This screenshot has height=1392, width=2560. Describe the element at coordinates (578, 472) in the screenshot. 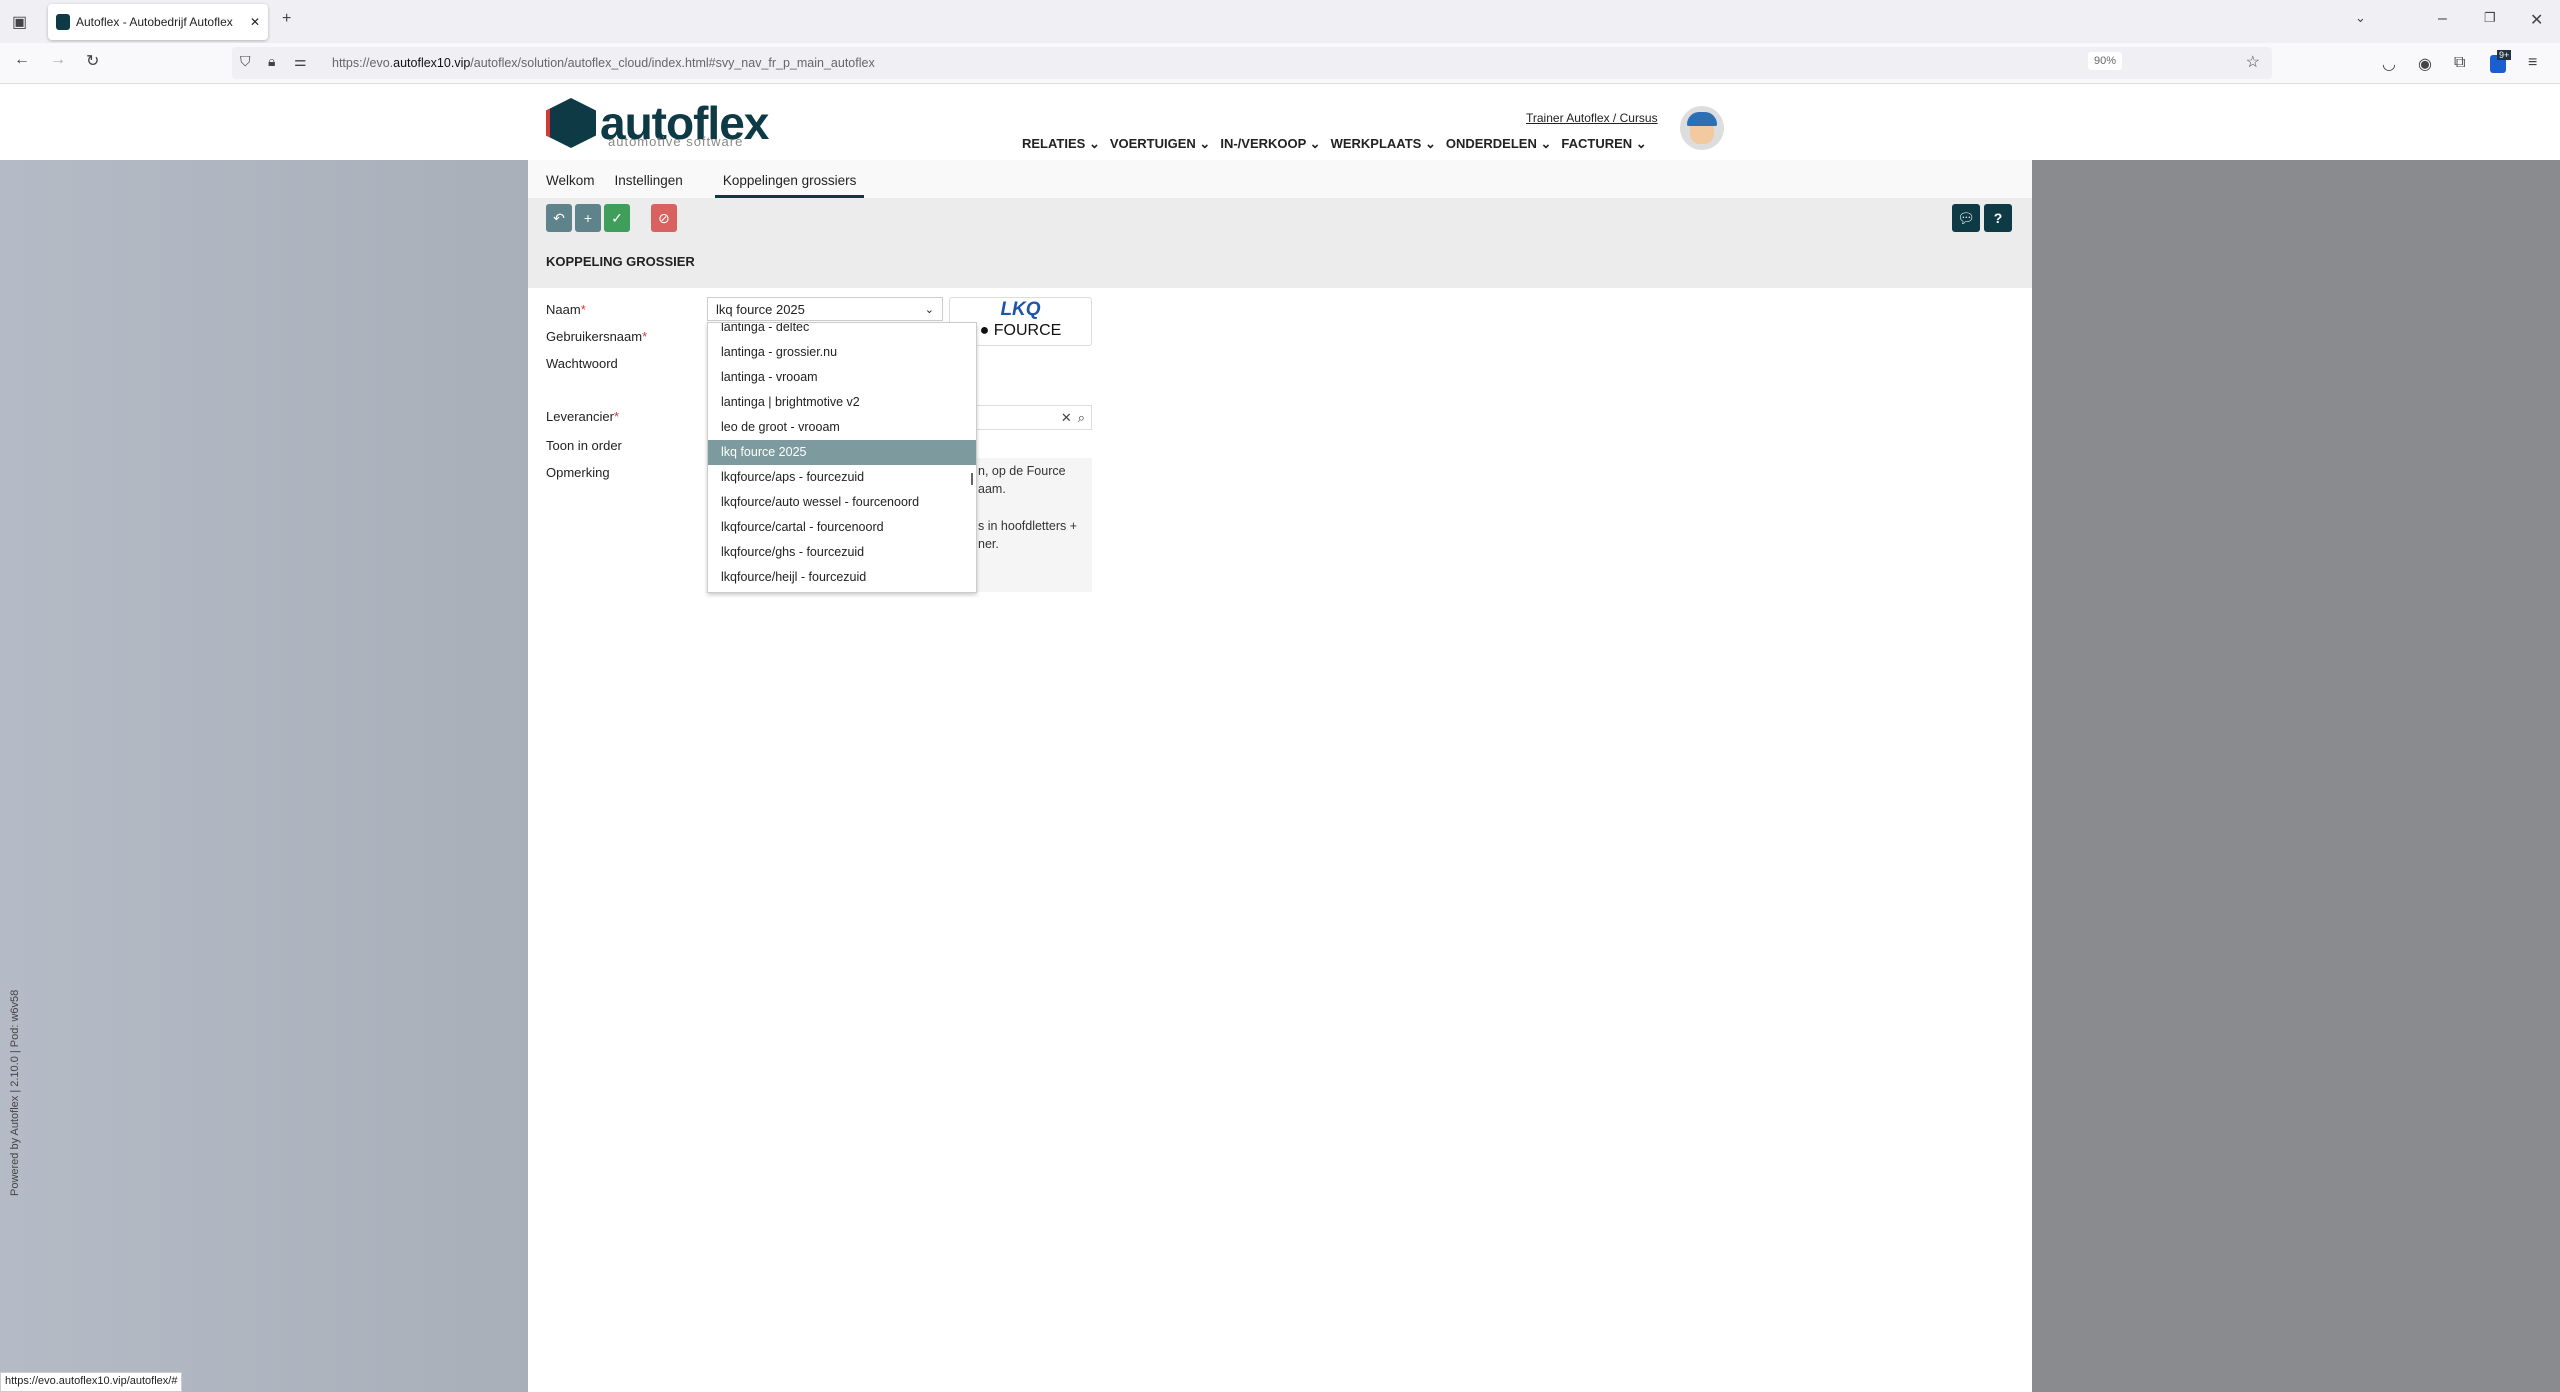

I see `opmerking-label: Opmerking` at that location.